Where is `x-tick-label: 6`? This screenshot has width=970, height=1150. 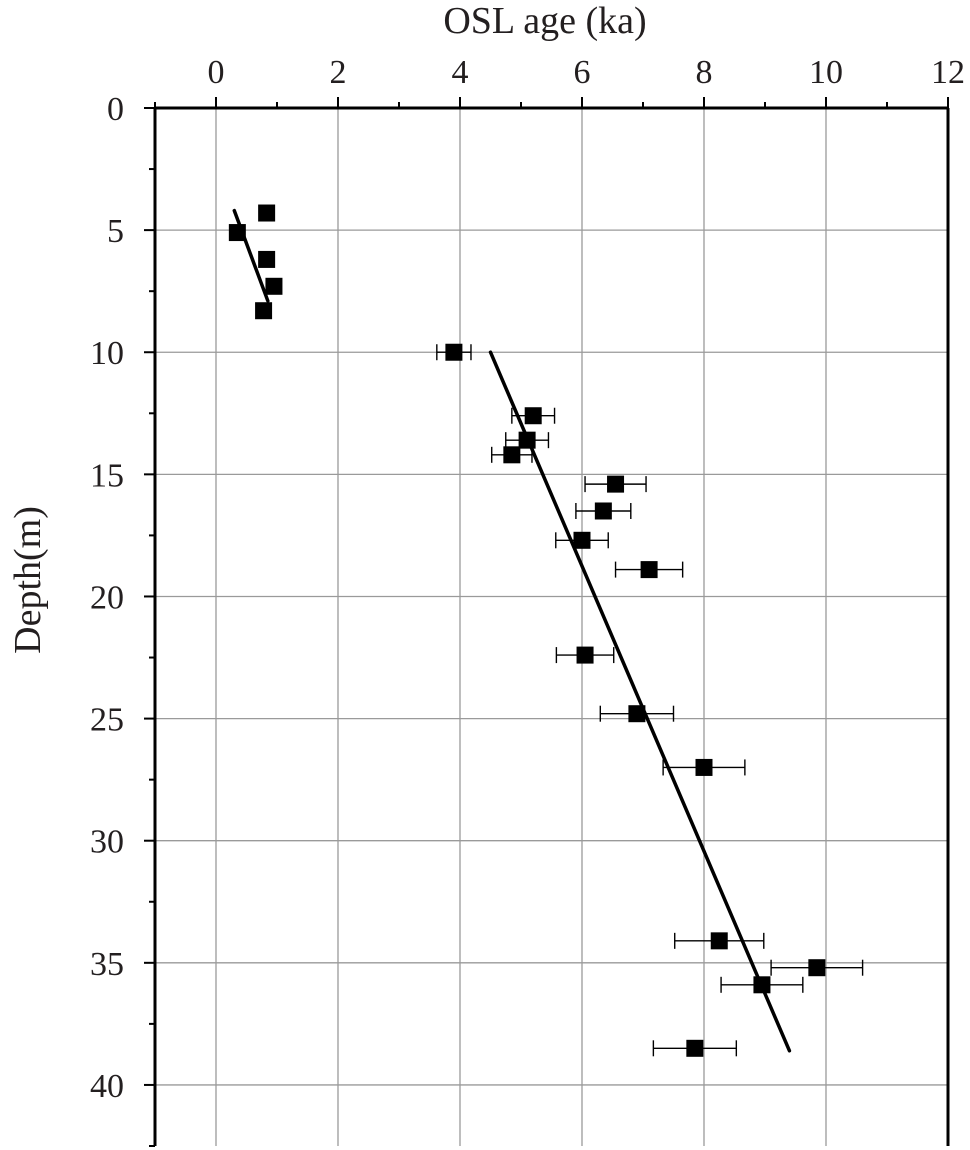 x-tick-label: 6 is located at coordinates (582, 72).